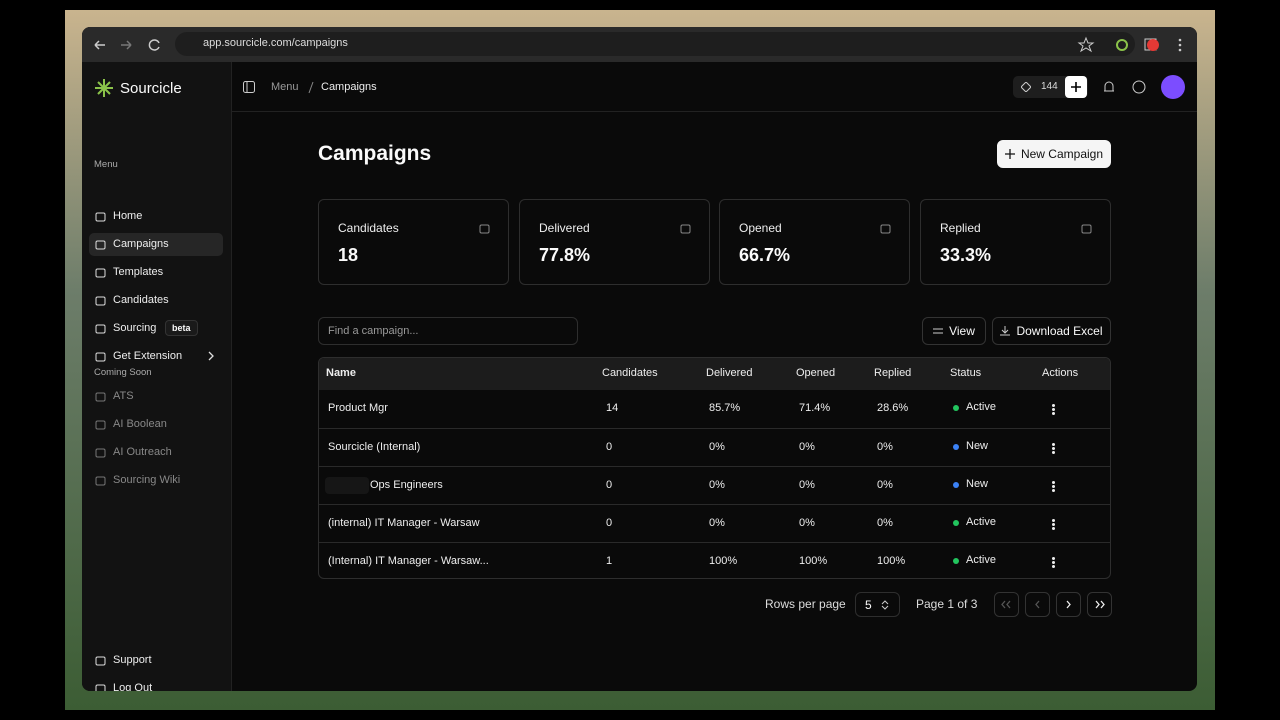 This screenshot has height=720, width=1280. What do you see at coordinates (1026, 87) in the screenshot?
I see `credits-icon` at bounding box center [1026, 87].